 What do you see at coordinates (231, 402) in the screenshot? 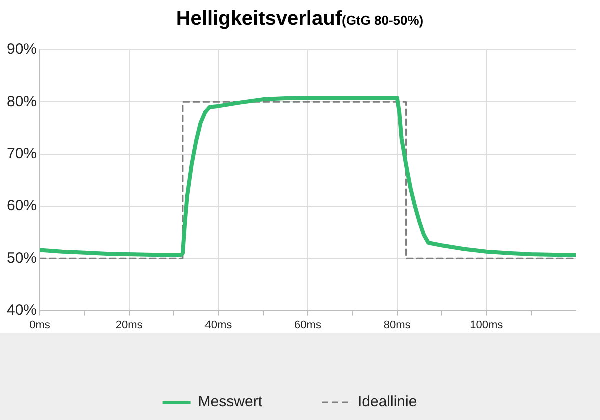
I see `legend-label: Messwert` at bounding box center [231, 402].